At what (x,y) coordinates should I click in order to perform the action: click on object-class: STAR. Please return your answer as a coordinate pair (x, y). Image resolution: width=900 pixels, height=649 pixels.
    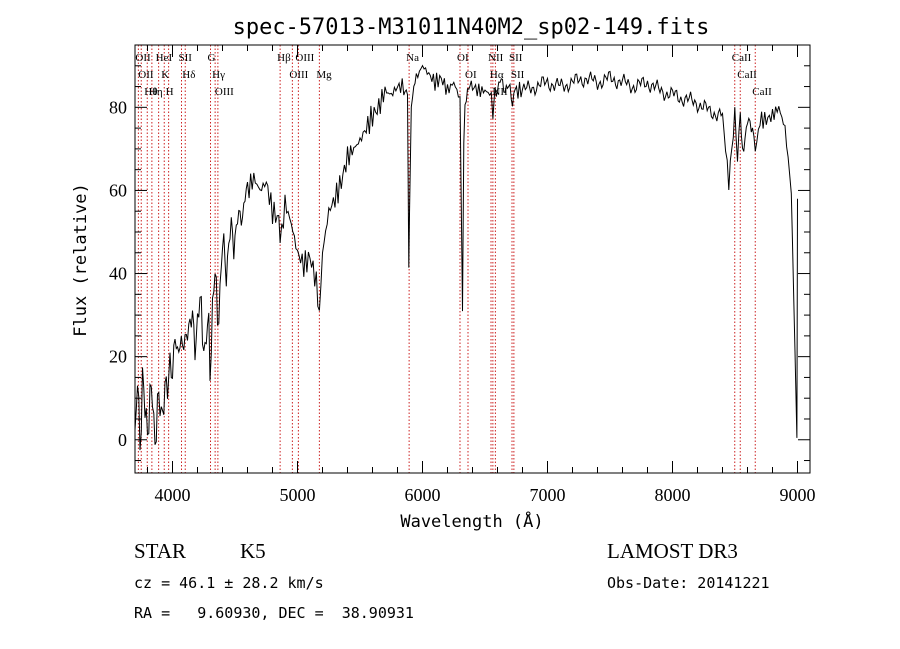
    Looking at the image, I should click on (160, 551).